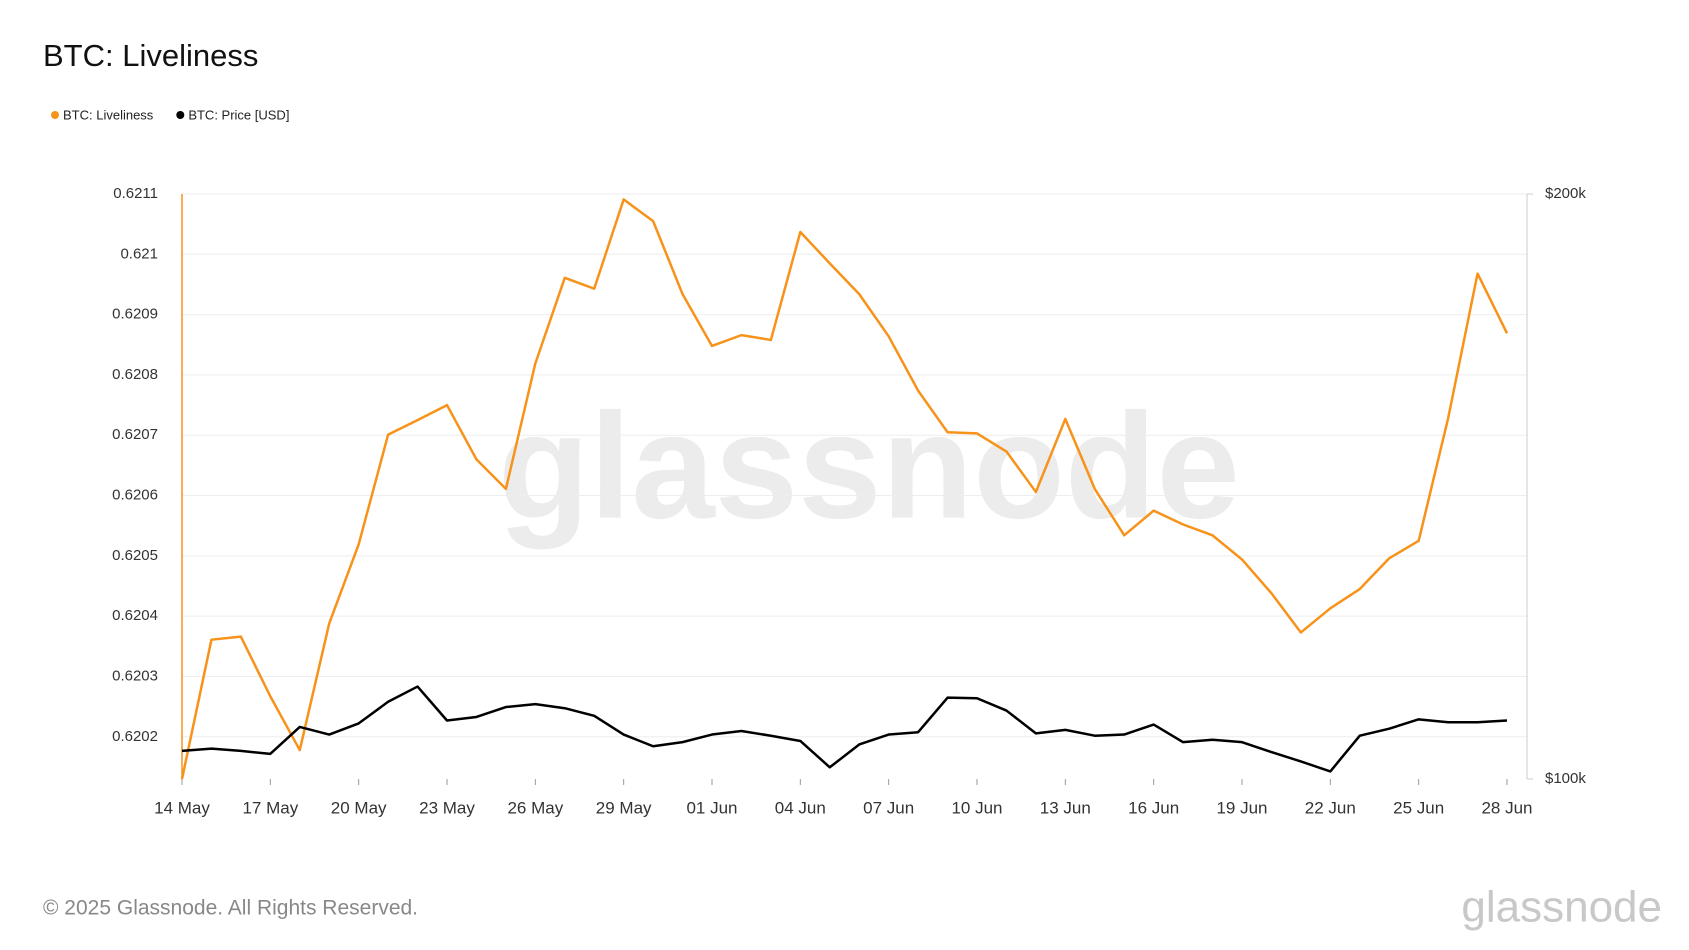 The image size is (1689, 950). I want to click on footer: © 2025 Glassnode. All Rights Reserved., so click(230, 908).